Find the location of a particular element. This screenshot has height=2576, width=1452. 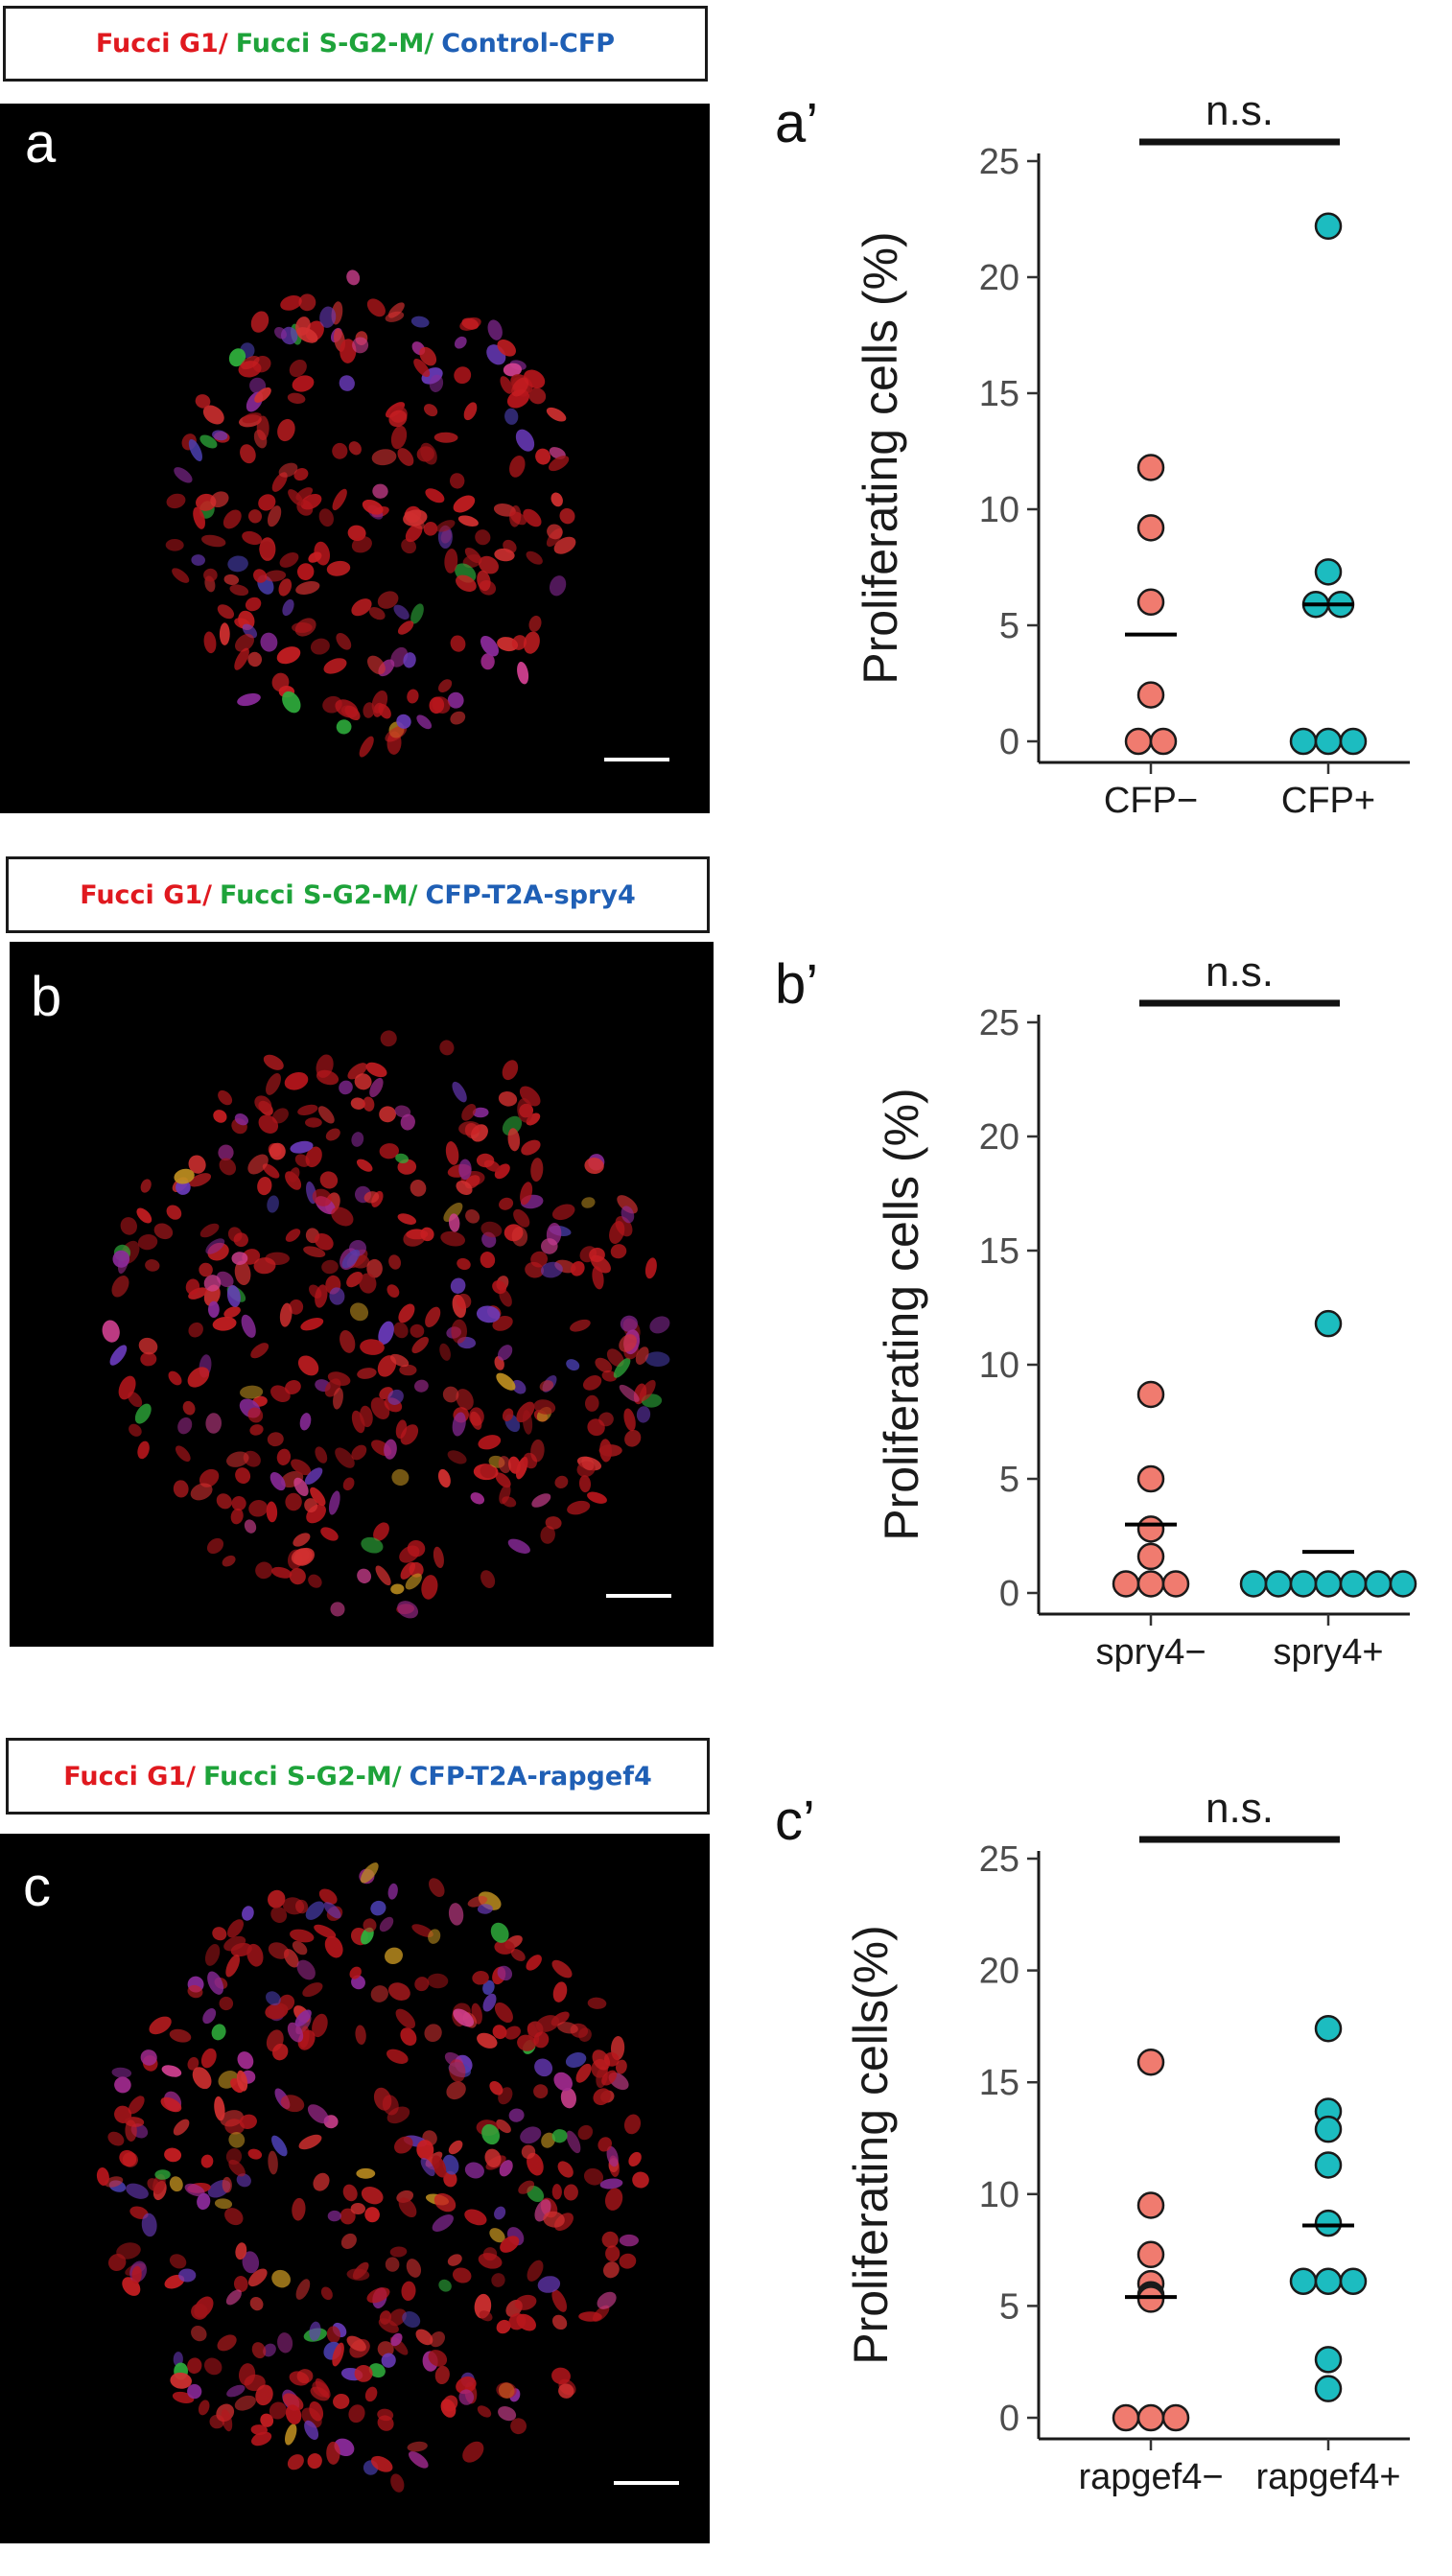

legend-g1: Fucci G1/ is located at coordinates (130, 1776).